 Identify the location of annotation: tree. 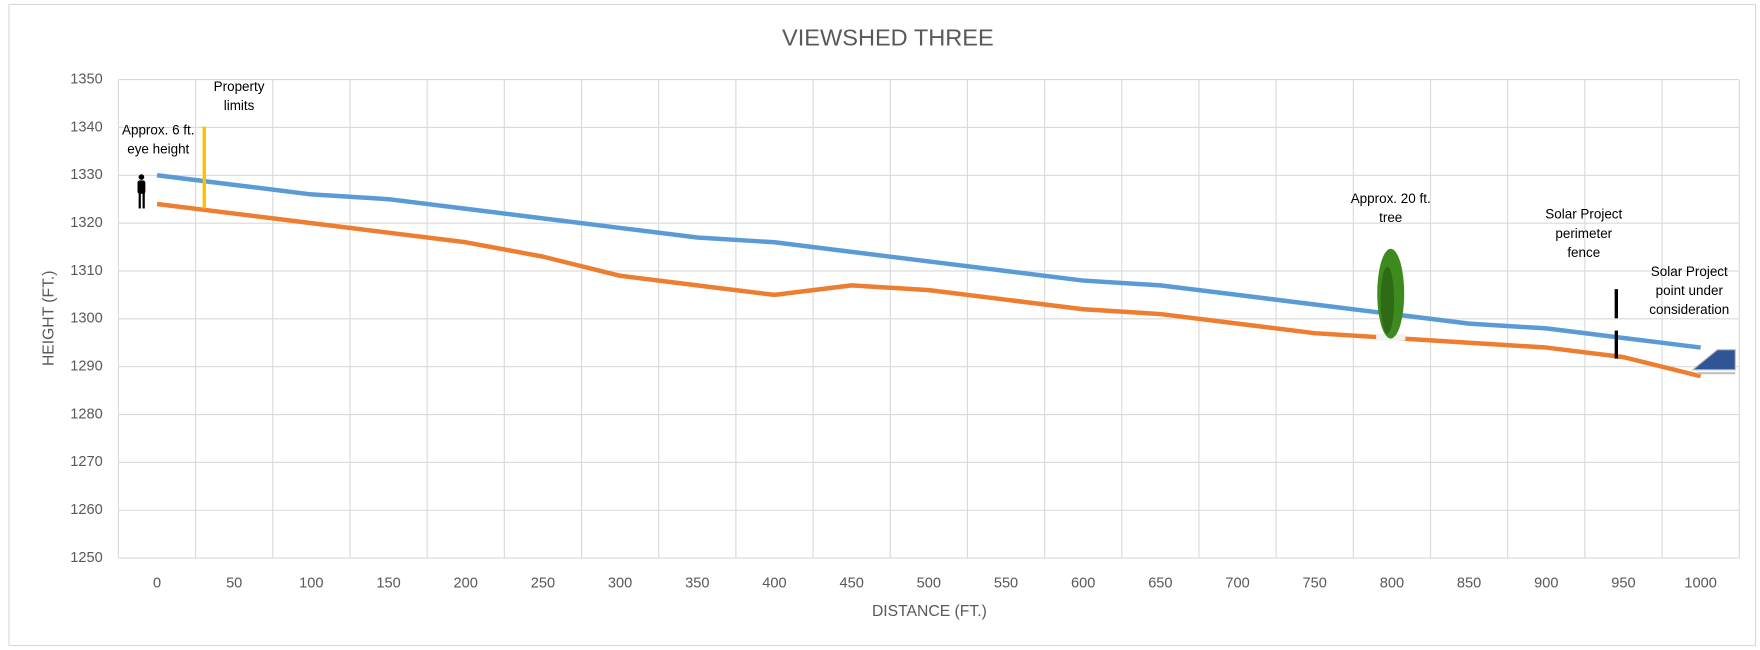
(1390, 217).